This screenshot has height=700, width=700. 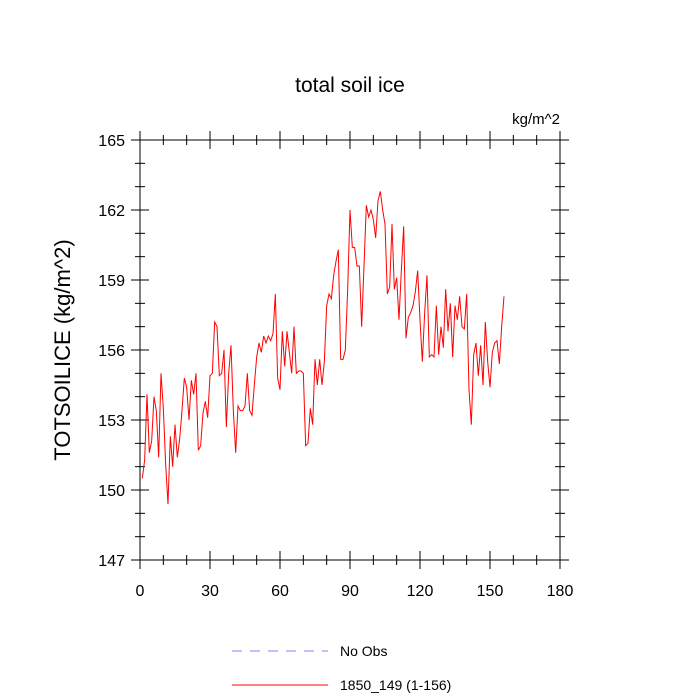 I want to click on x-tick-label: 30, so click(x=210, y=591).